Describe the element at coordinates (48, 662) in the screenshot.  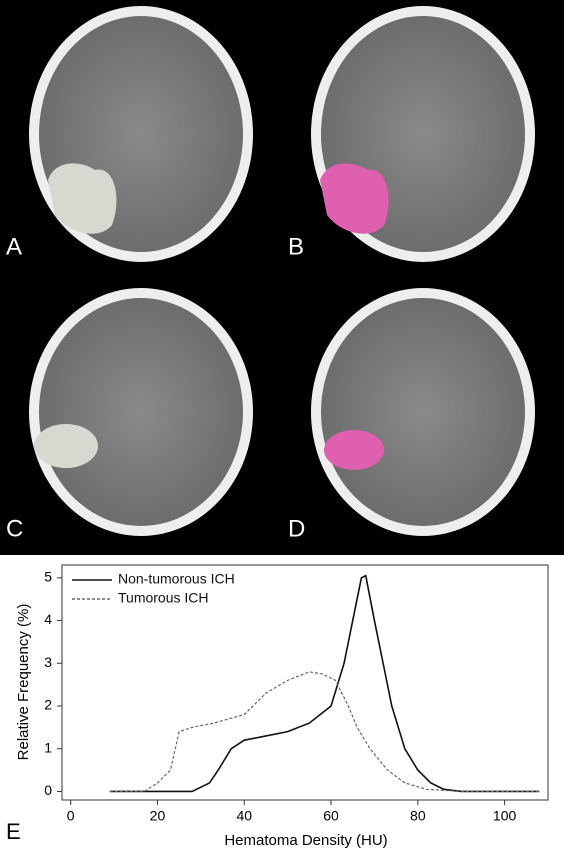
I see `y-tick-label: 3` at that location.